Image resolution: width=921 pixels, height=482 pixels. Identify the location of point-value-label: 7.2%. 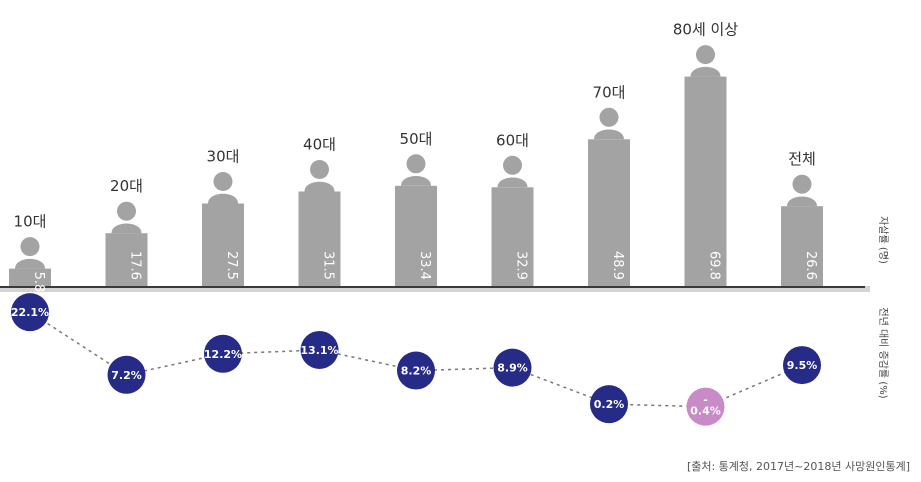
(126, 375).